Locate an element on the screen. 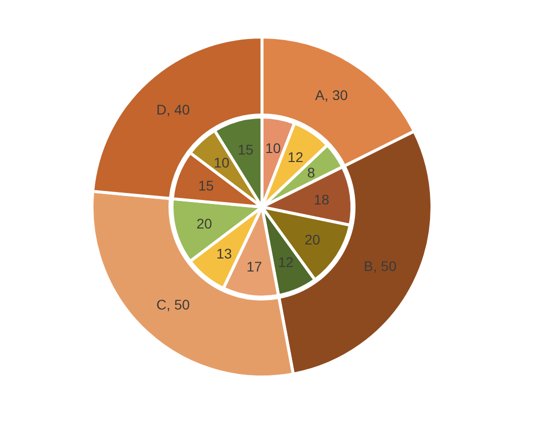 The width and height of the screenshot is (556, 426). data-label: 12 is located at coordinates (296, 157).